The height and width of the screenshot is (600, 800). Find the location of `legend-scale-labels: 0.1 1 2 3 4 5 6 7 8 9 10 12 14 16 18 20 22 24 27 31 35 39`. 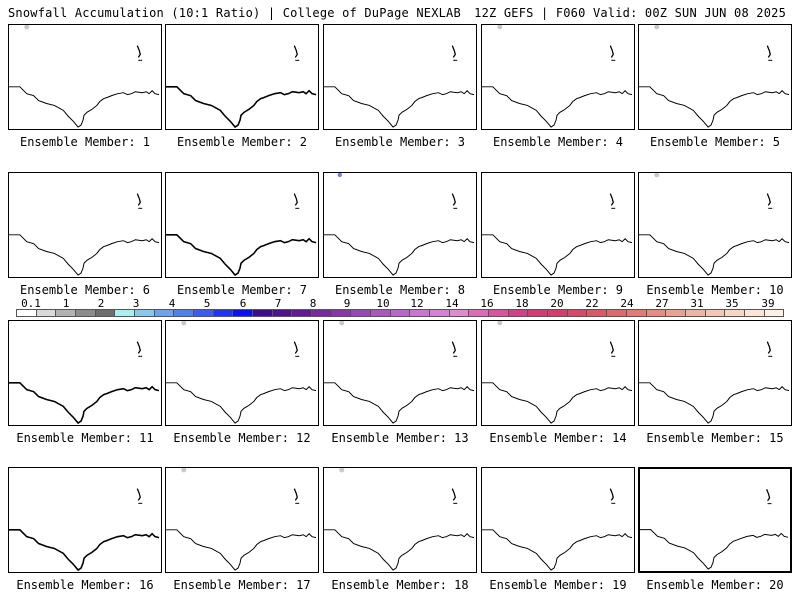

legend-scale-labels: 0.1 1 2 3 4 5 6 7 8 9 10 12 14 16 18 20 22 24 27 31 35 39 is located at coordinates (400, 303).